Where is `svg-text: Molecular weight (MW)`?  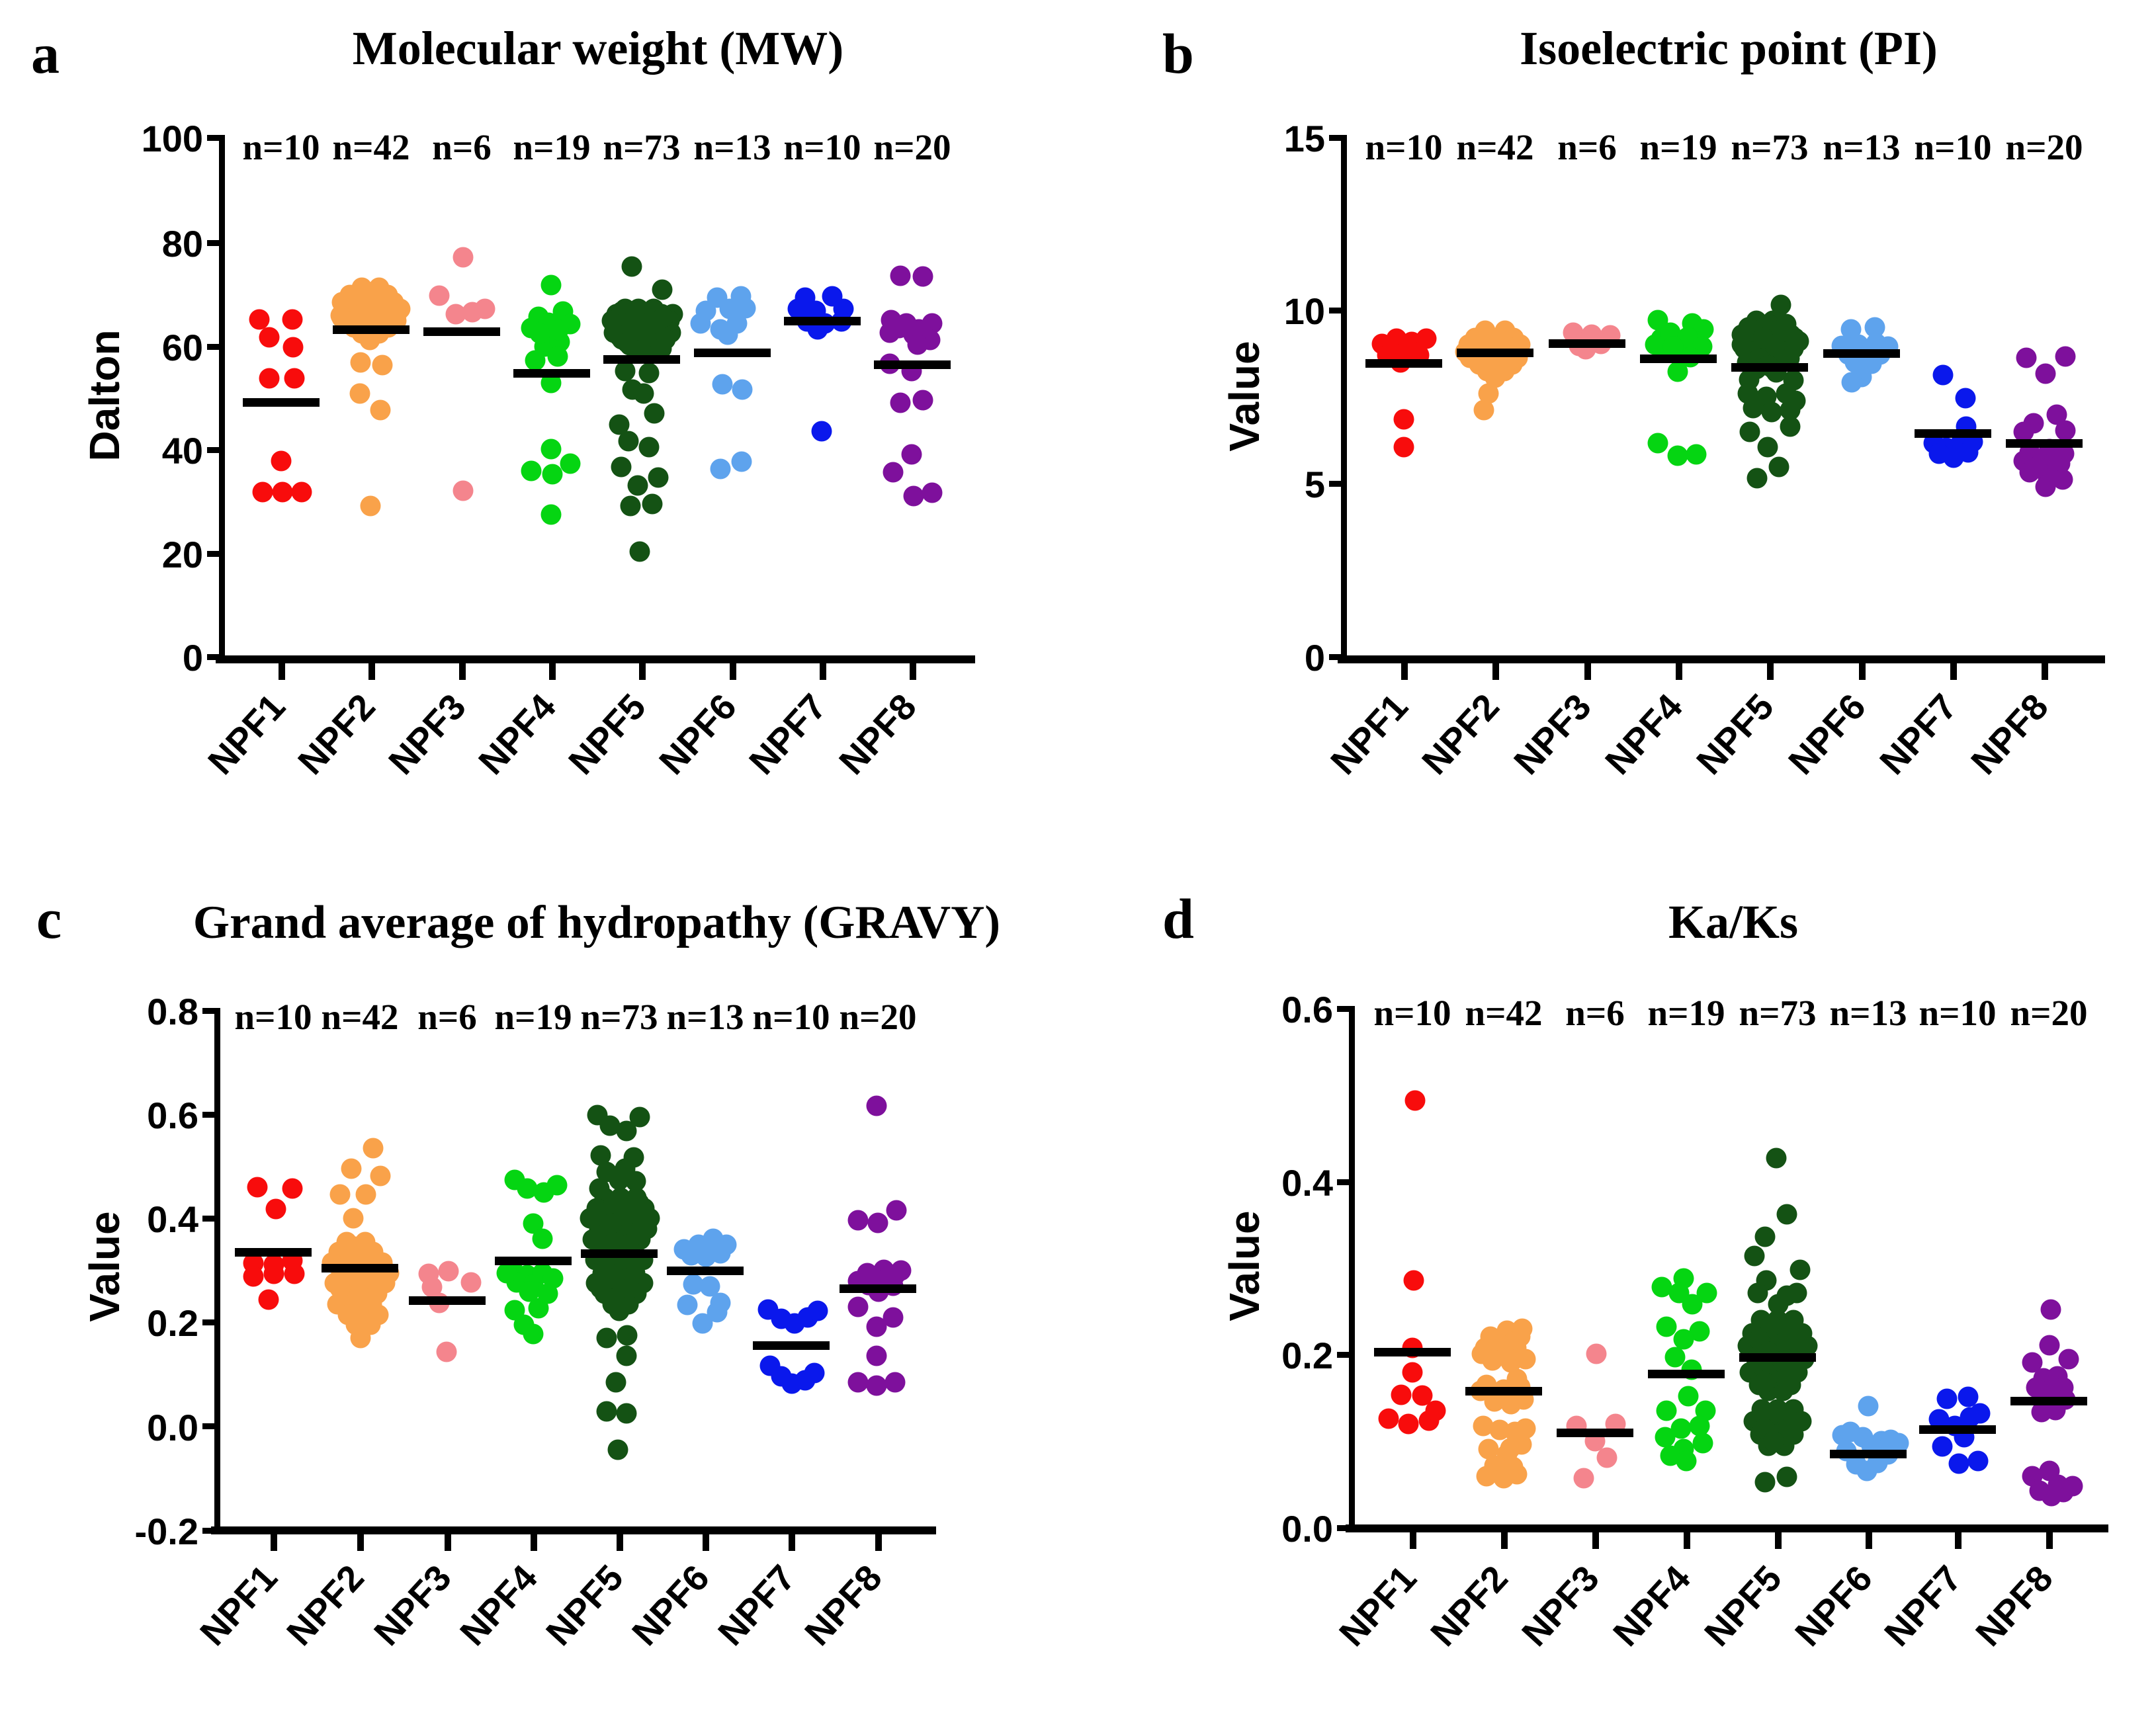 svg-text: Molecular weight (MW) is located at coordinates (598, 48).